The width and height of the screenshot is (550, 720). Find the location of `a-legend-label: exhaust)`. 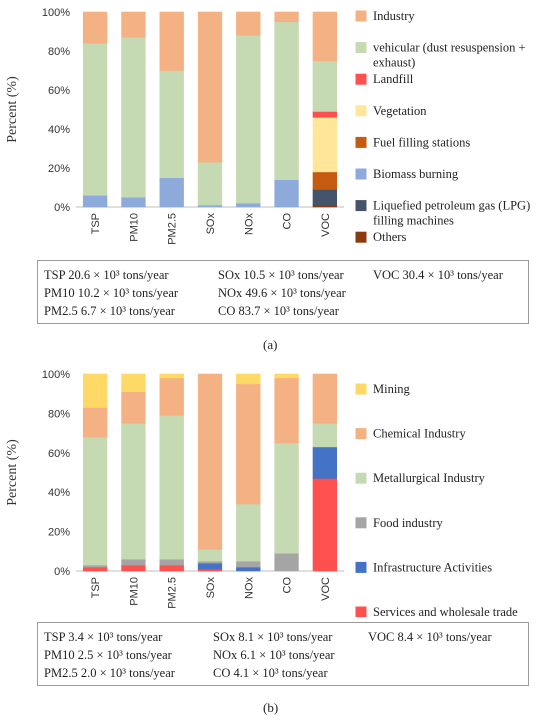

a-legend-label: exhaust) is located at coordinates (394, 63).